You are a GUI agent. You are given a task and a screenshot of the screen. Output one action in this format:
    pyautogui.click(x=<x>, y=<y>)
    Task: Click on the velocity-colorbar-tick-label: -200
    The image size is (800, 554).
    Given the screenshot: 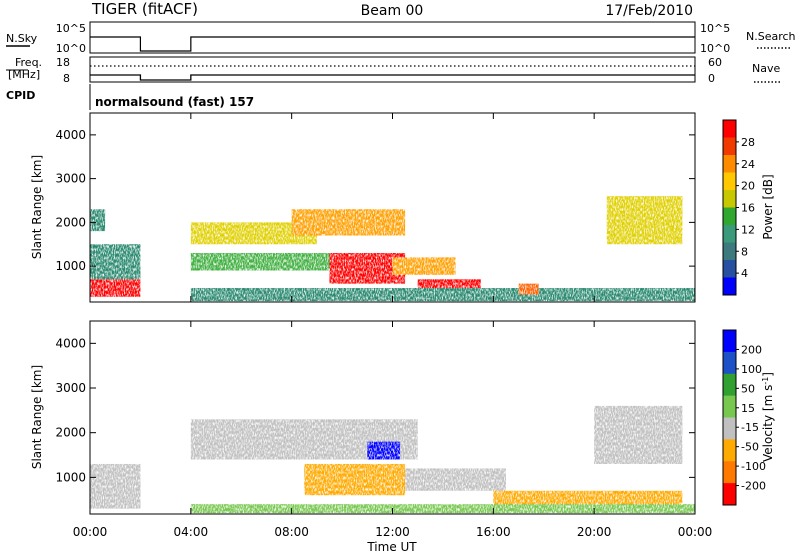 What is the action you would take?
    pyautogui.click(x=753, y=486)
    